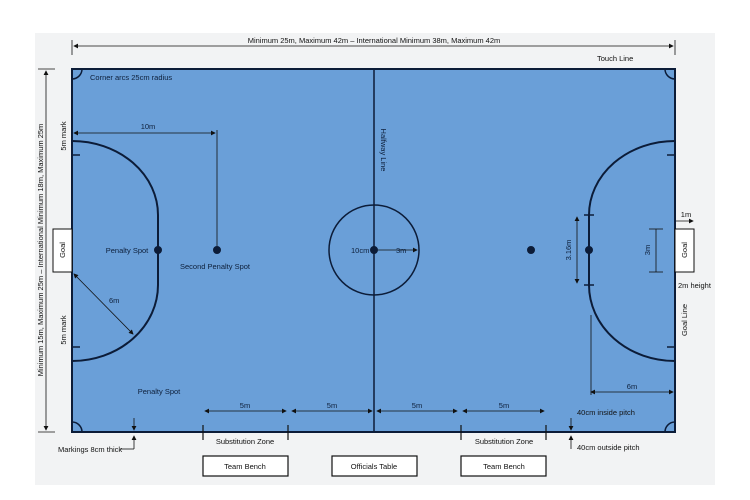 The height and width of the screenshot is (500, 750). What do you see at coordinates (215, 266) in the screenshot?
I see `second-penalty-spot-label: Second Penalty Spot` at bounding box center [215, 266].